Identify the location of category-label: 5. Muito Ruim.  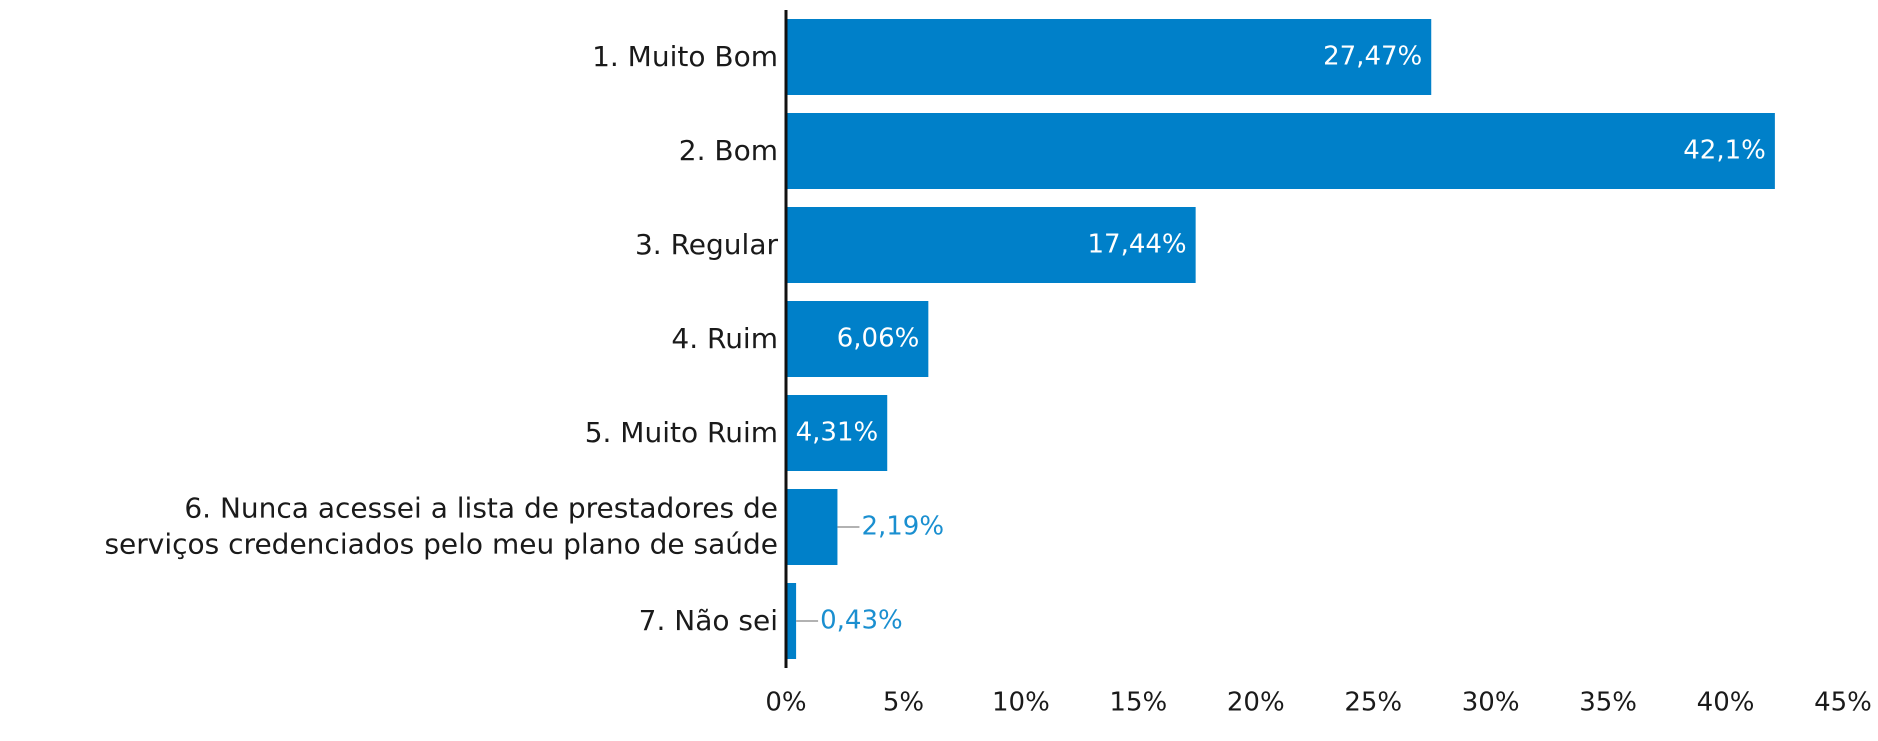
(681, 432).